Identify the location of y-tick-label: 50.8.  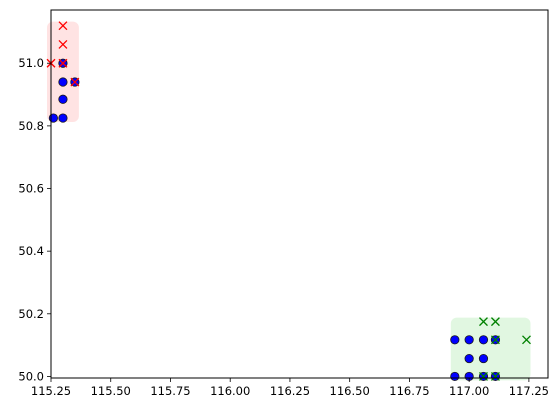
(31, 126).